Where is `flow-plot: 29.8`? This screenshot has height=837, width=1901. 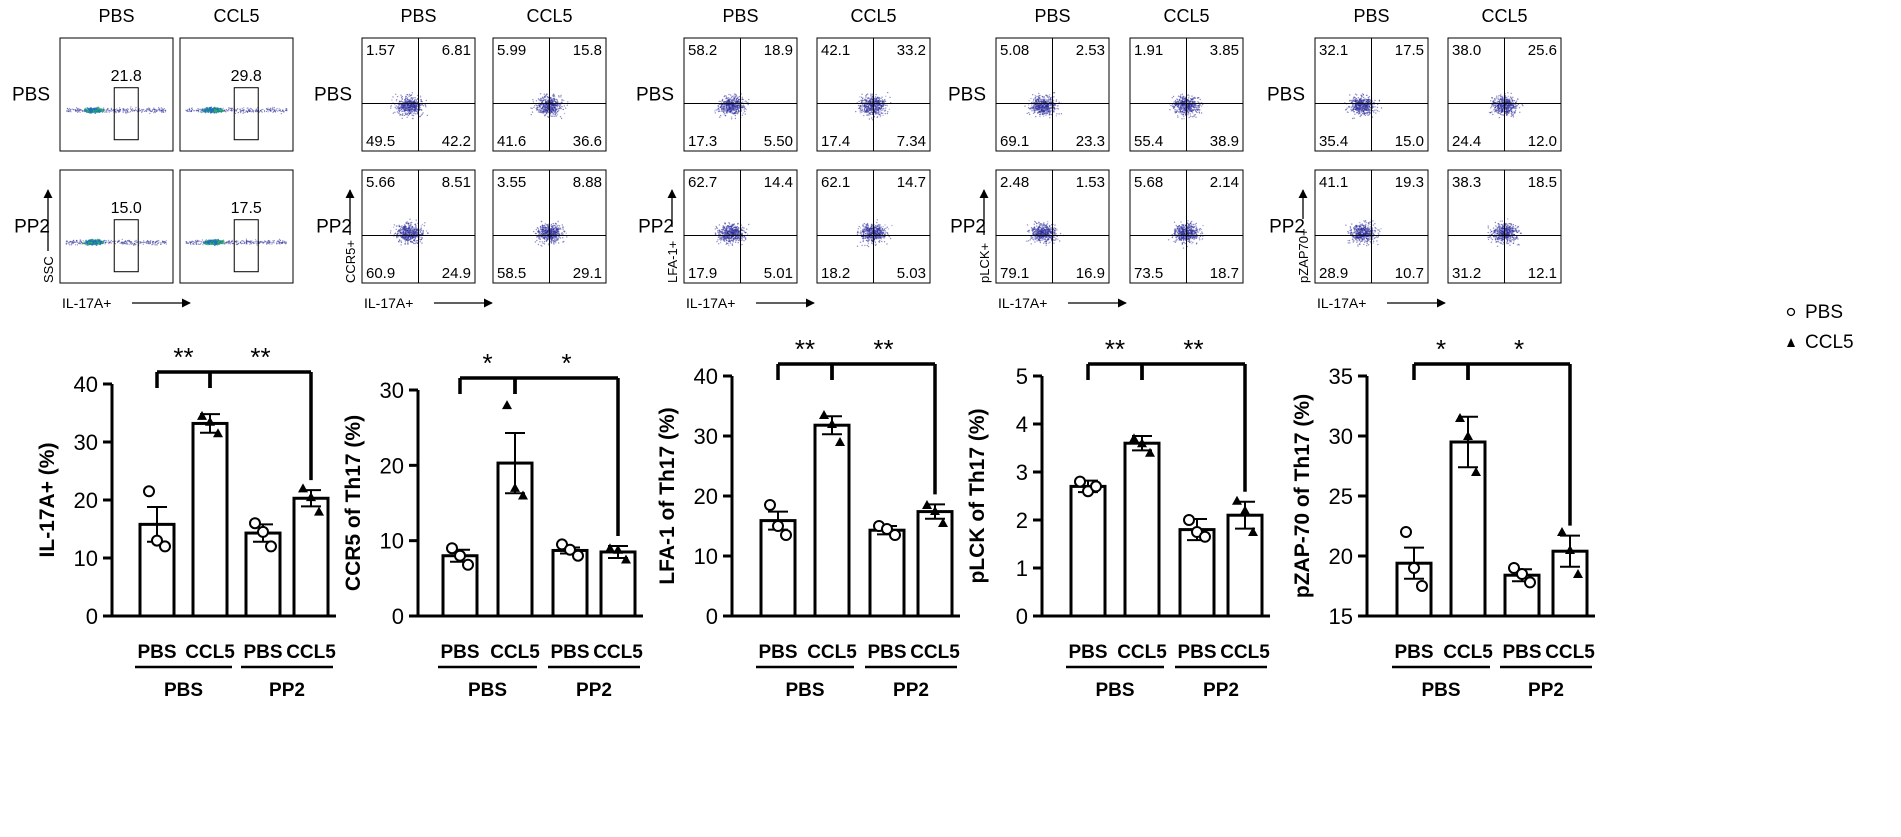
flow-plot: 29.8 is located at coordinates (236, 94).